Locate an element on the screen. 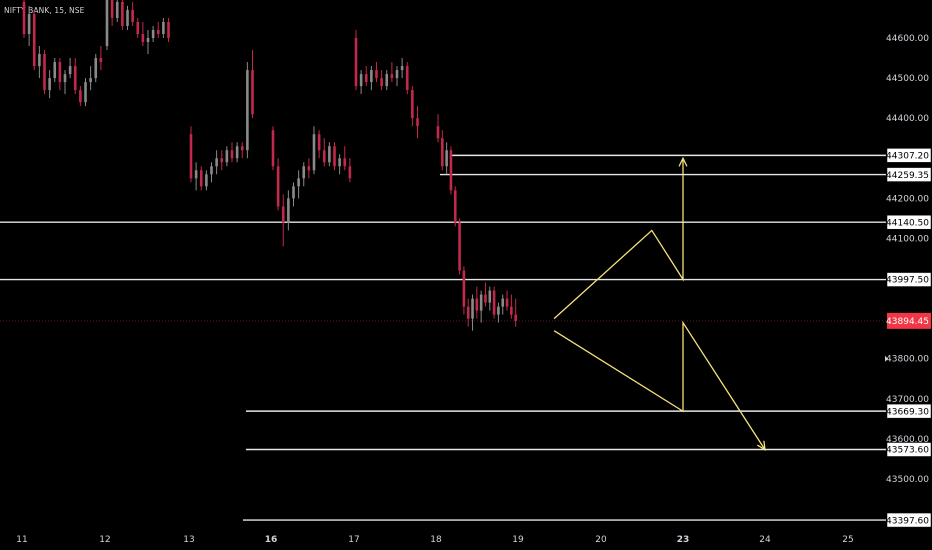  time-tick-label: 18 is located at coordinates (436, 540).